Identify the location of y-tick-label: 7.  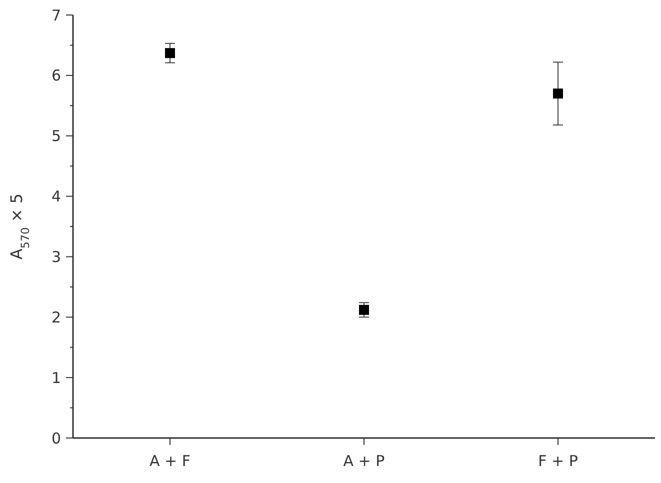
(56, 15).